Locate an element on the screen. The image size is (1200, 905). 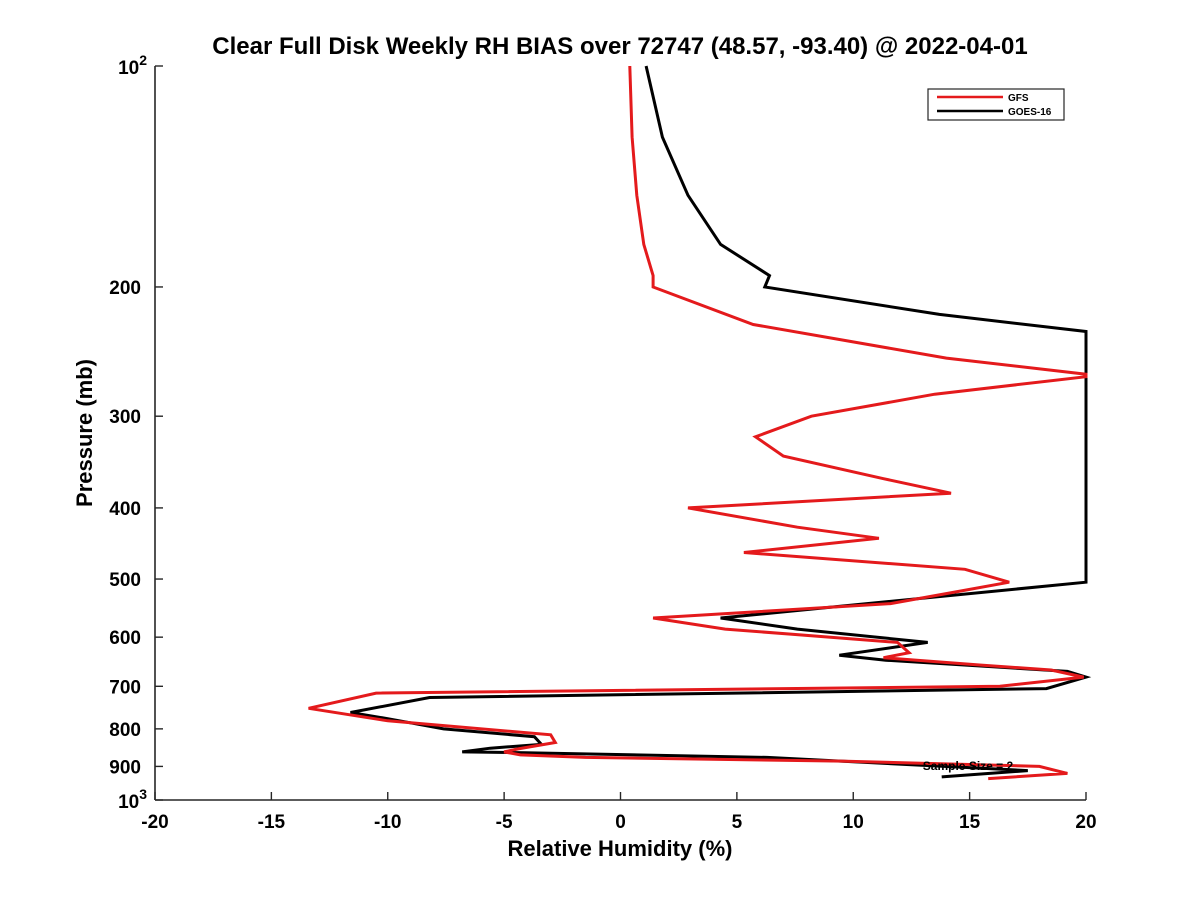
y-tick-label: 10² is located at coordinates (132, 65).